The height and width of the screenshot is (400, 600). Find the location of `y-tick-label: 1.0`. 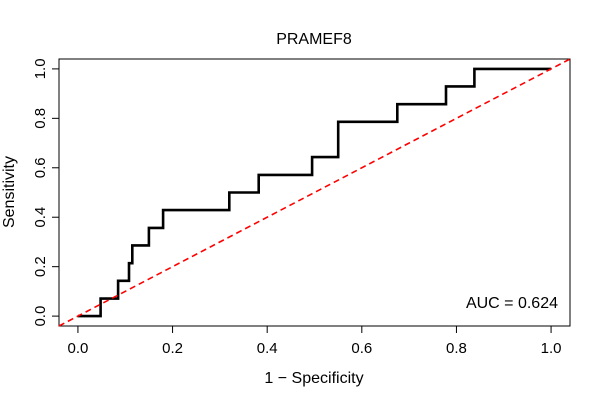

y-tick-label: 1.0 is located at coordinates (40, 68).